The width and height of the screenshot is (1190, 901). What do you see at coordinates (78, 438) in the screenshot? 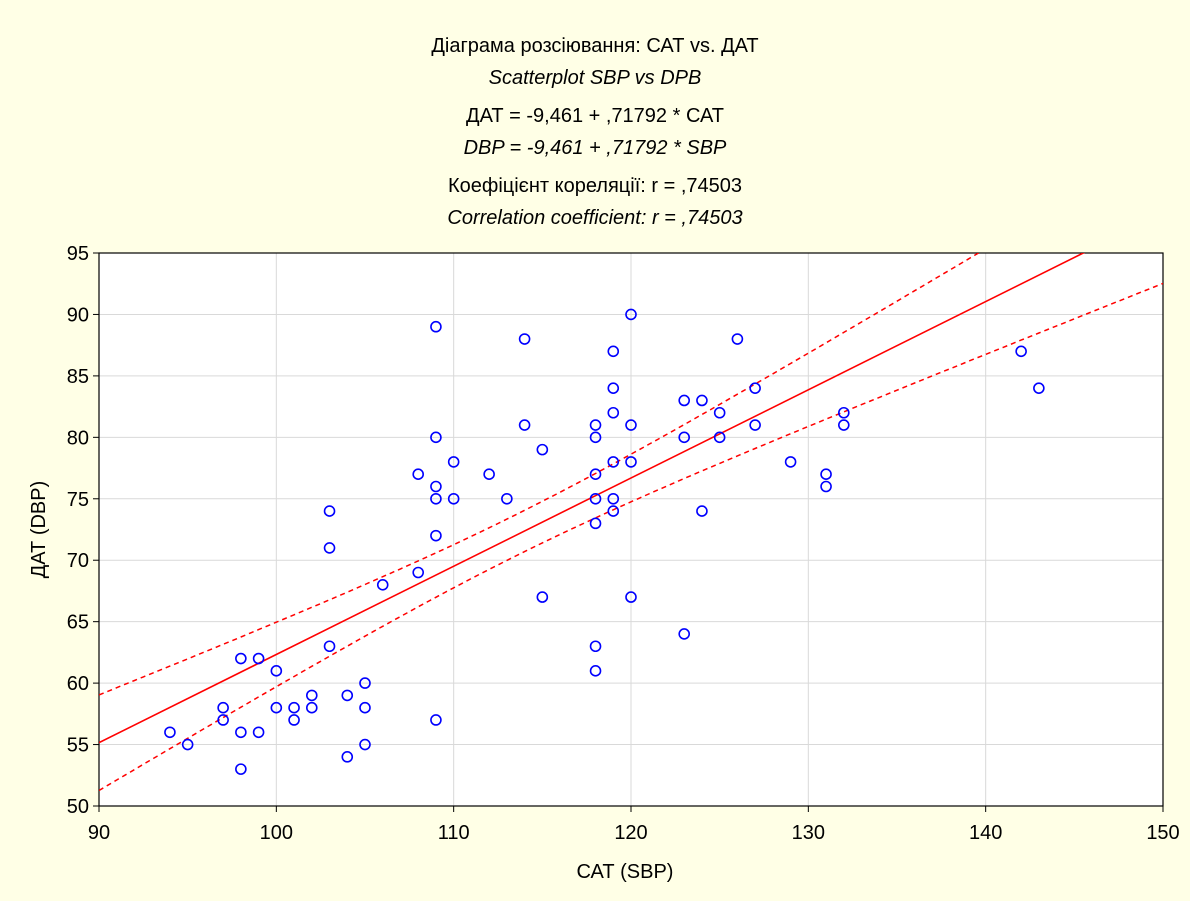
I see `y-tick-label: 80` at bounding box center [78, 438].